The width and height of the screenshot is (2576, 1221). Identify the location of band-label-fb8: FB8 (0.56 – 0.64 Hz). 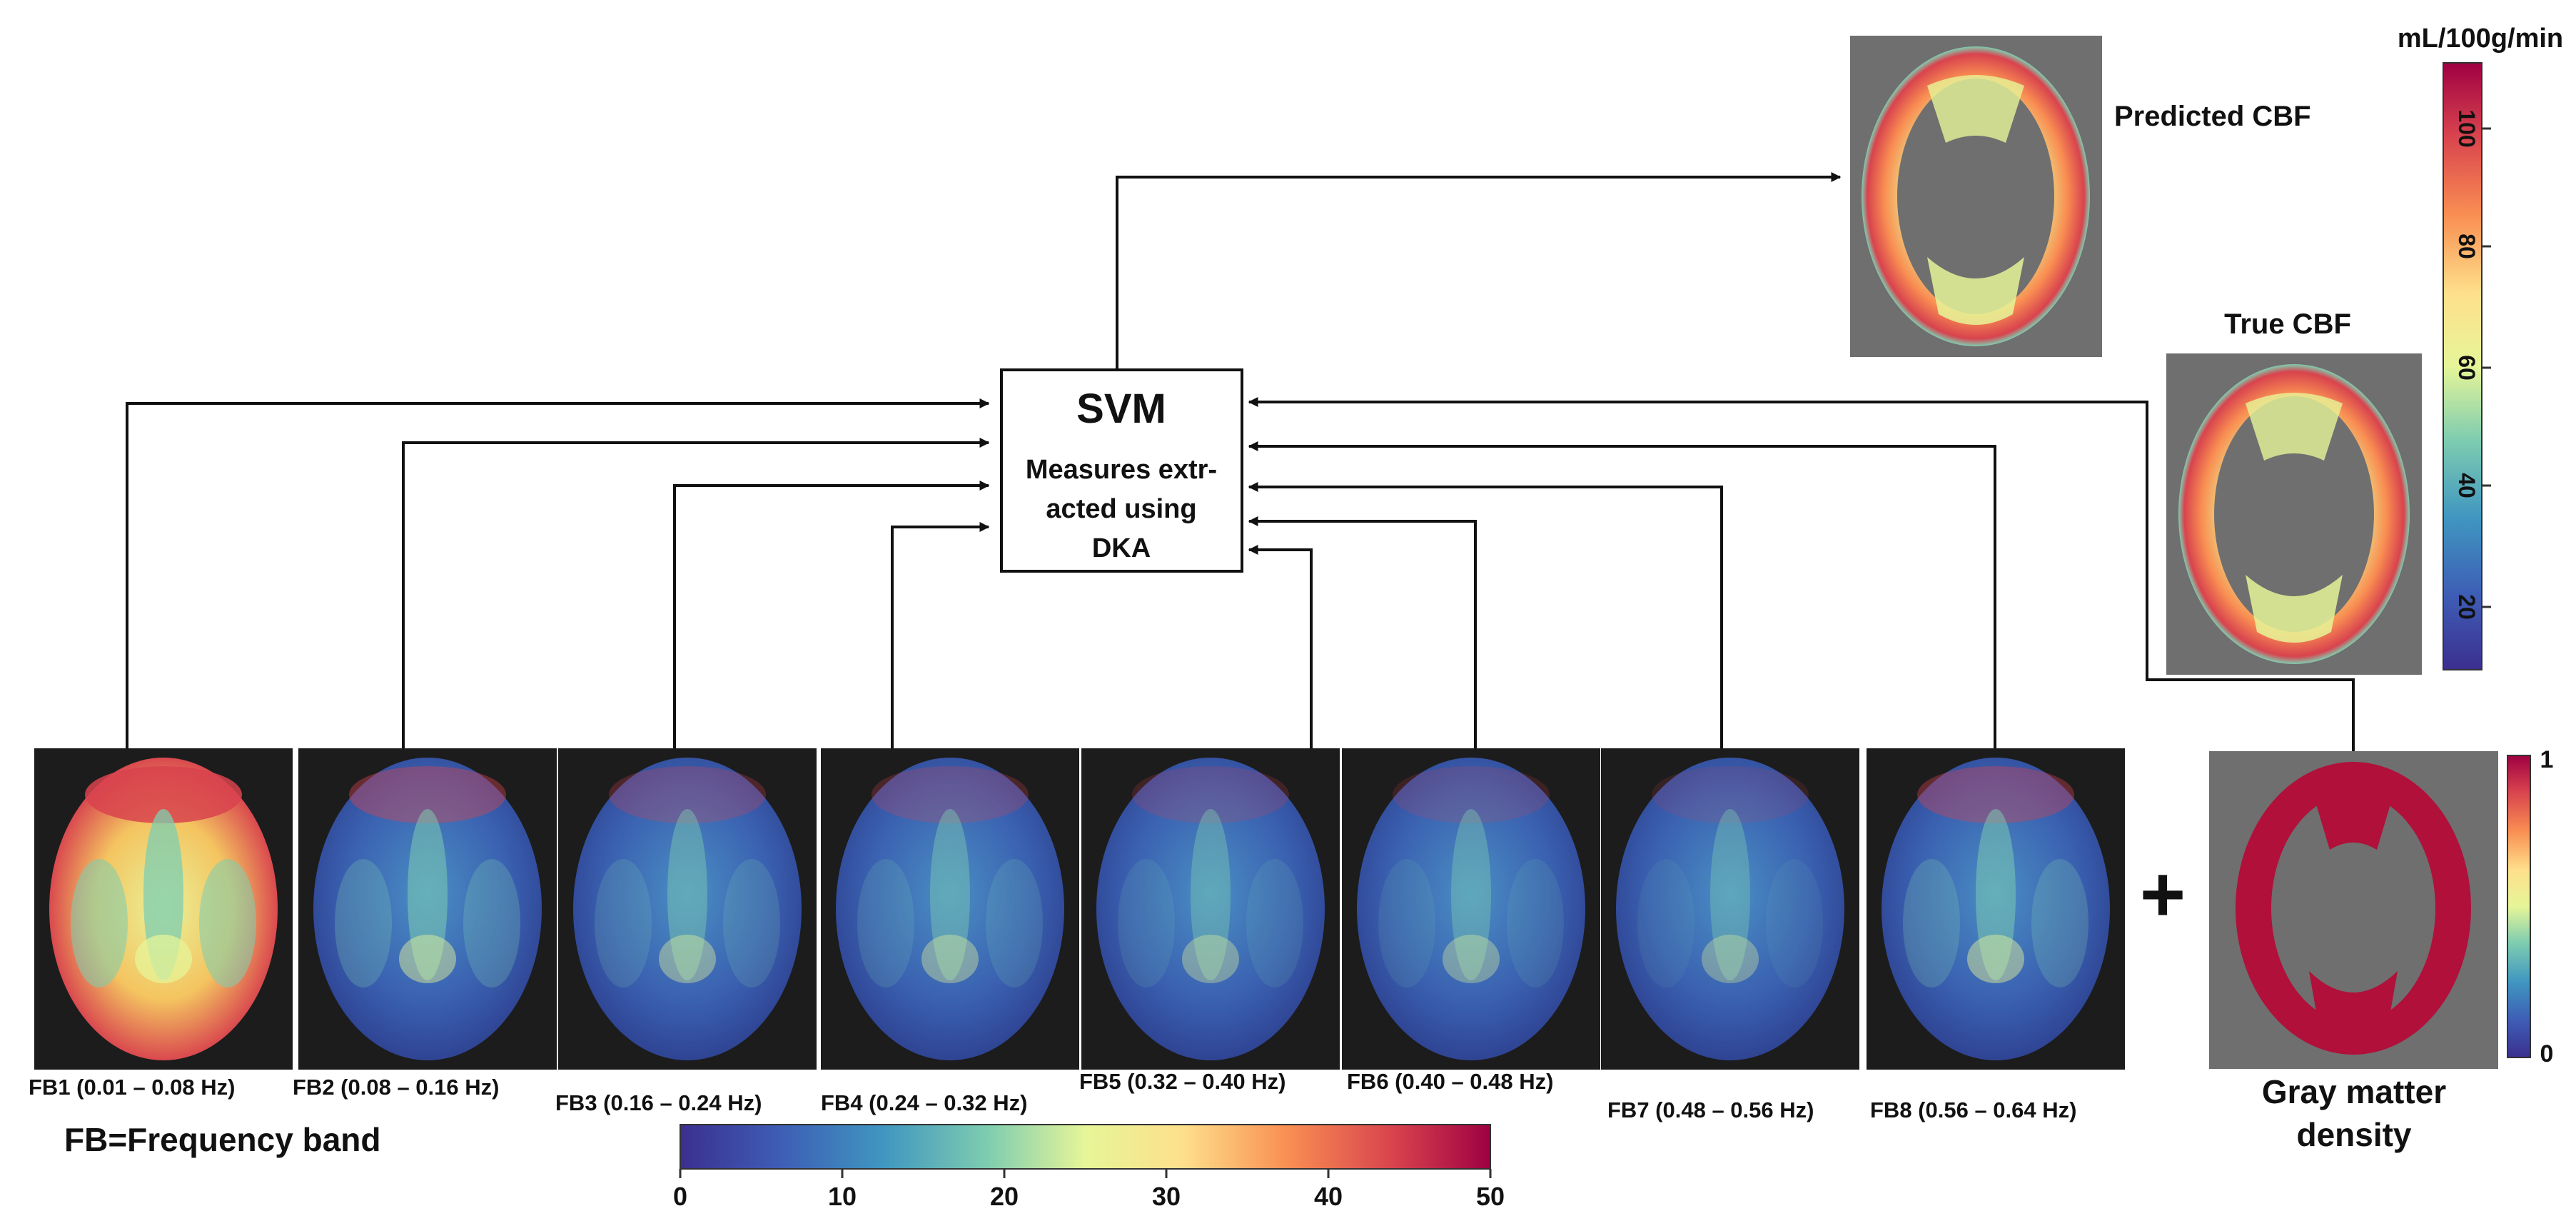
(1973, 1109).